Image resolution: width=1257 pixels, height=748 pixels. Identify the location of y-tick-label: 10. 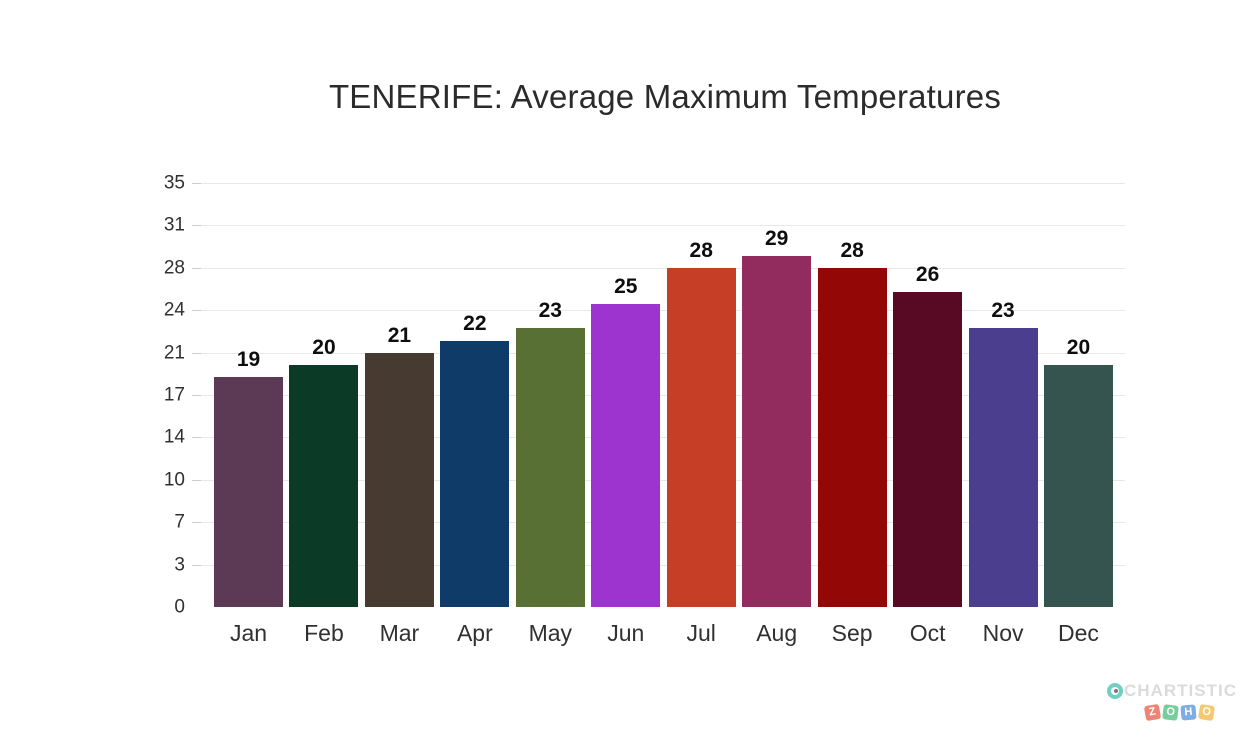
(174, 480).